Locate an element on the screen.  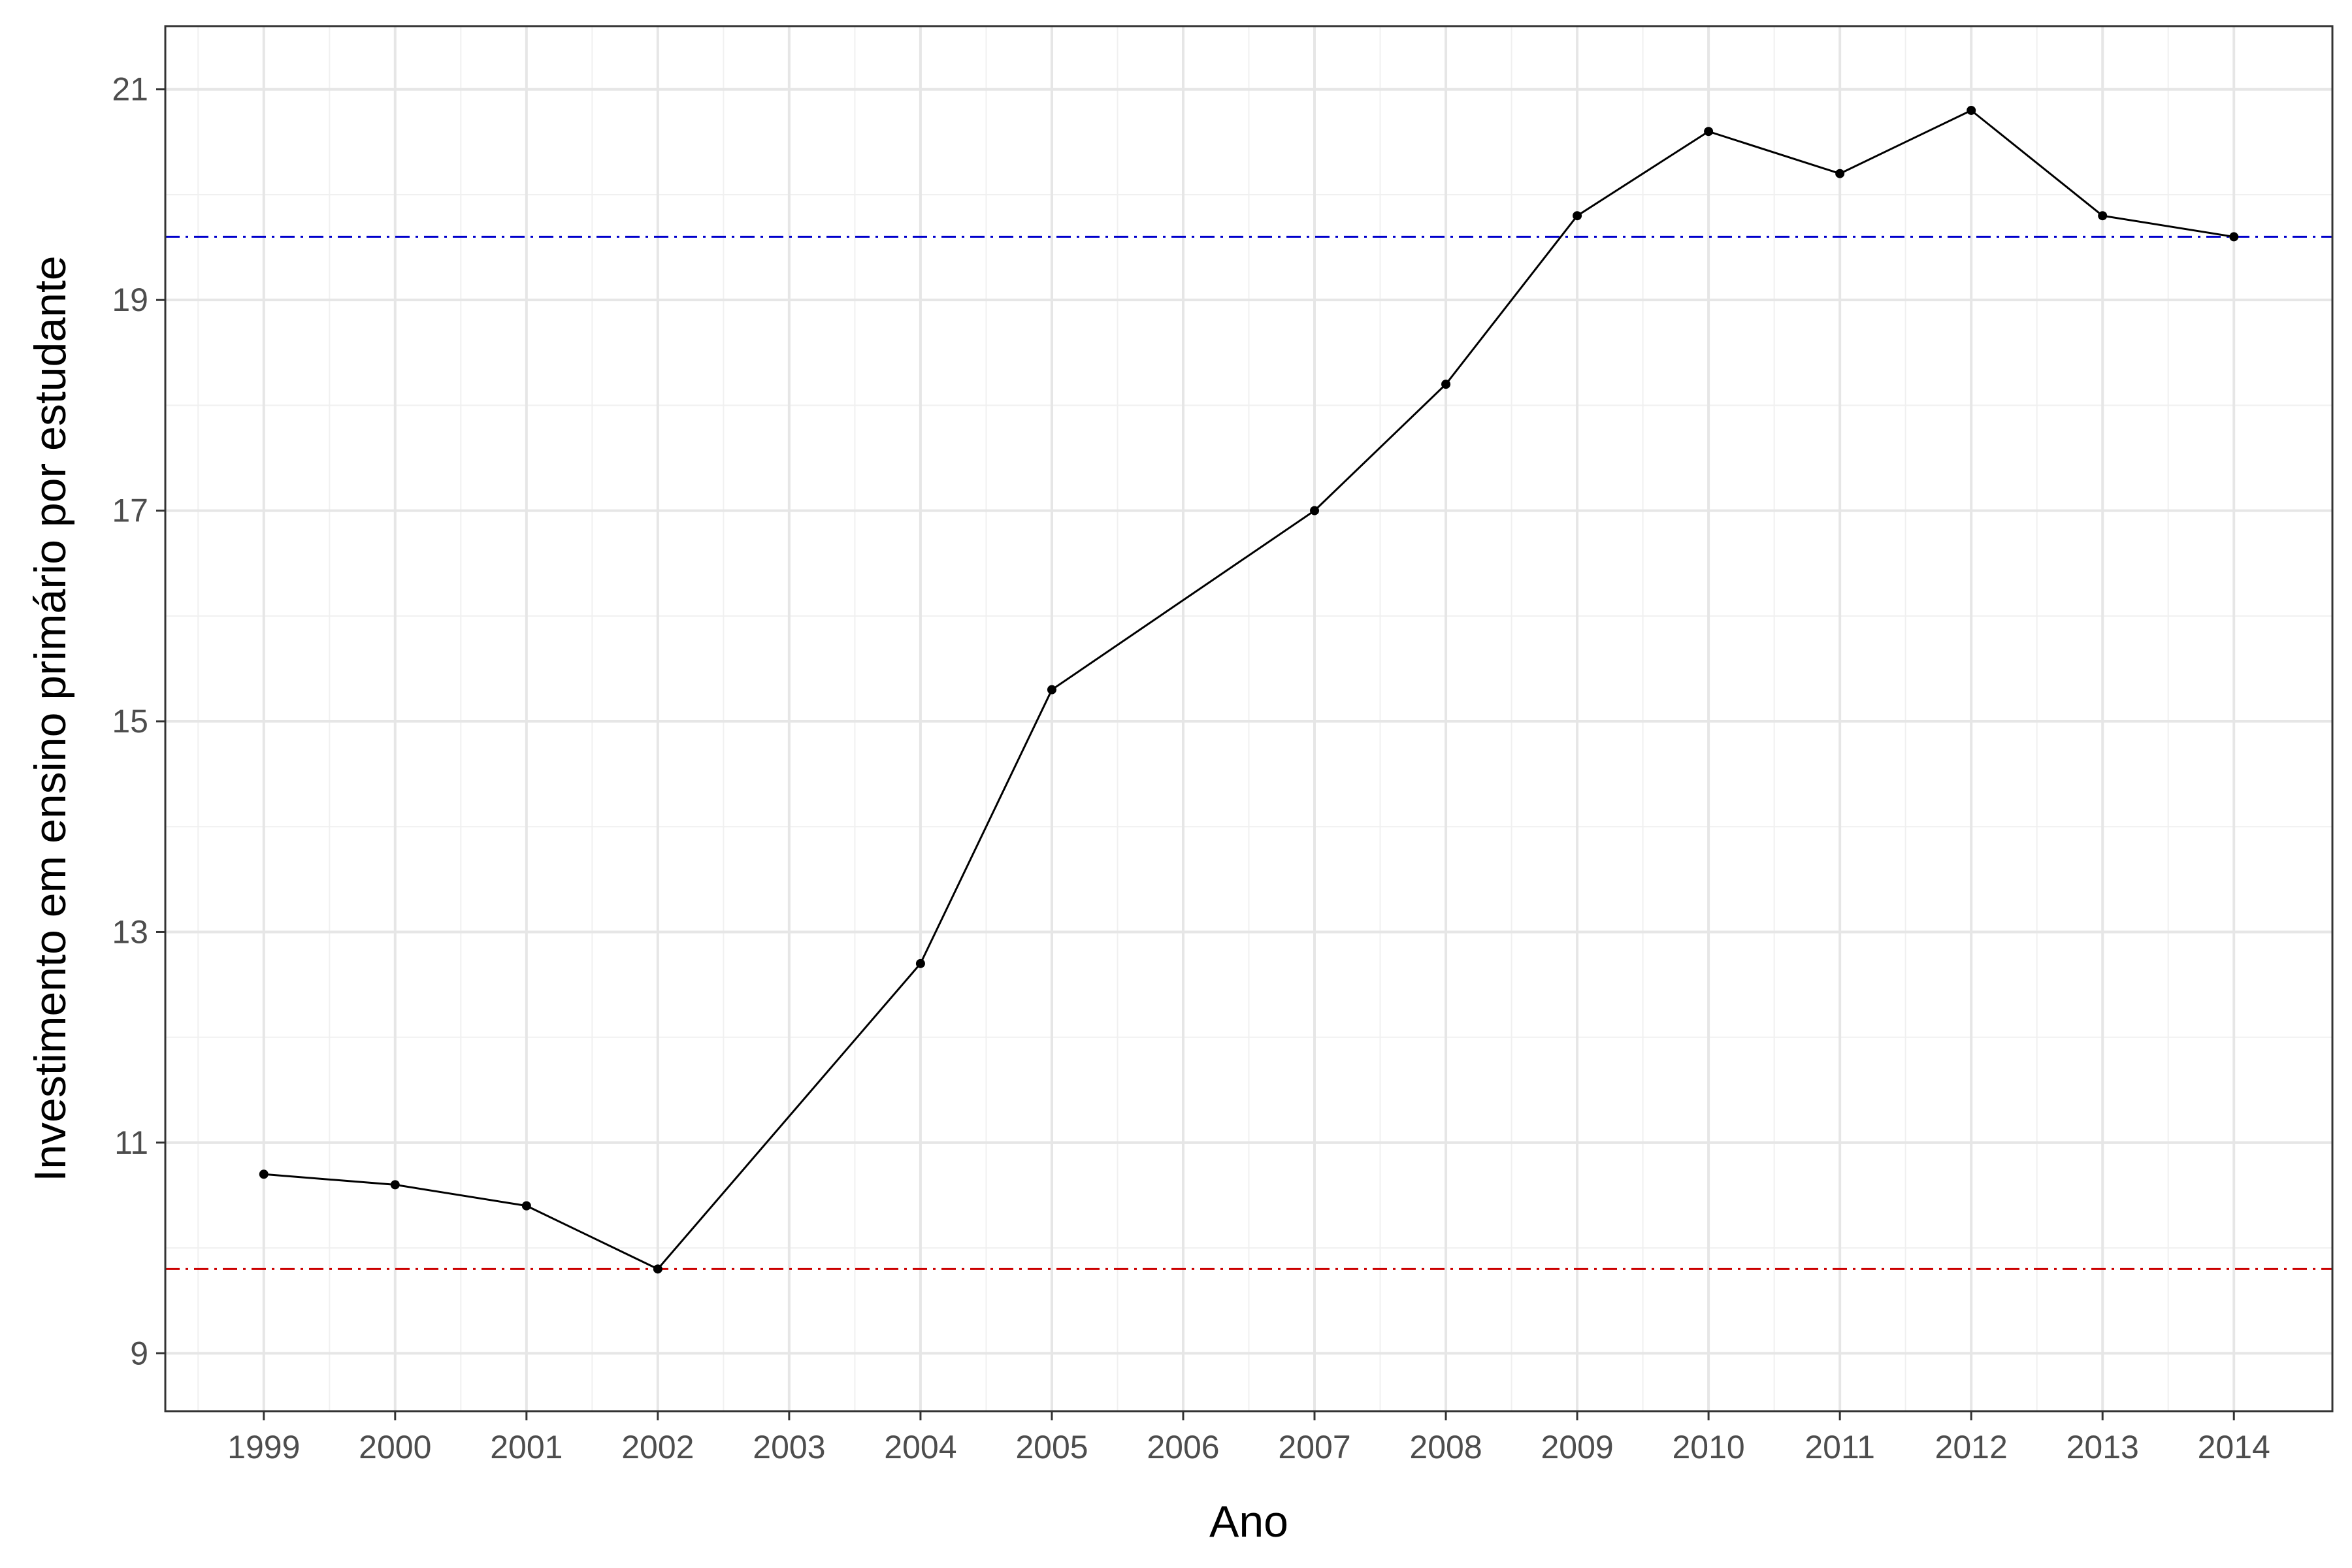
y-tick-label: 15 is located at coordinates (130, 721).